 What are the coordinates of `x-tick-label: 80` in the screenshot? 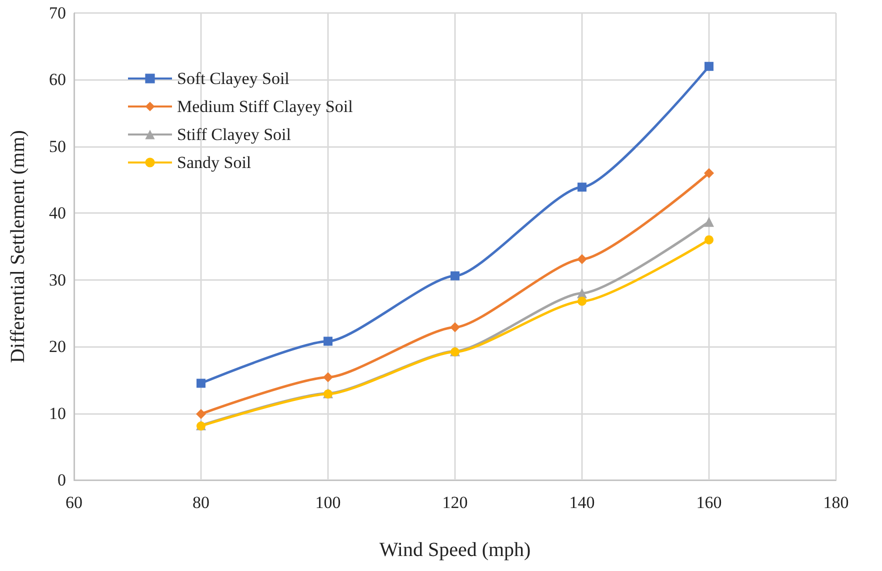 It's located at (201, 502).